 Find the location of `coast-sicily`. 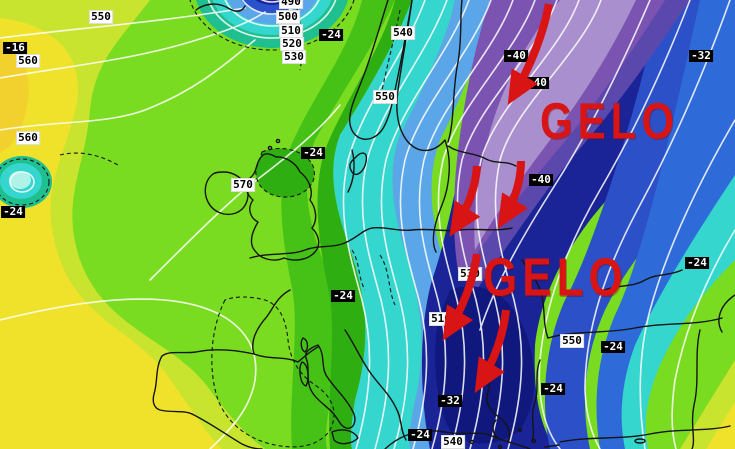

coast-sicily is located at coordinates (345, 437).